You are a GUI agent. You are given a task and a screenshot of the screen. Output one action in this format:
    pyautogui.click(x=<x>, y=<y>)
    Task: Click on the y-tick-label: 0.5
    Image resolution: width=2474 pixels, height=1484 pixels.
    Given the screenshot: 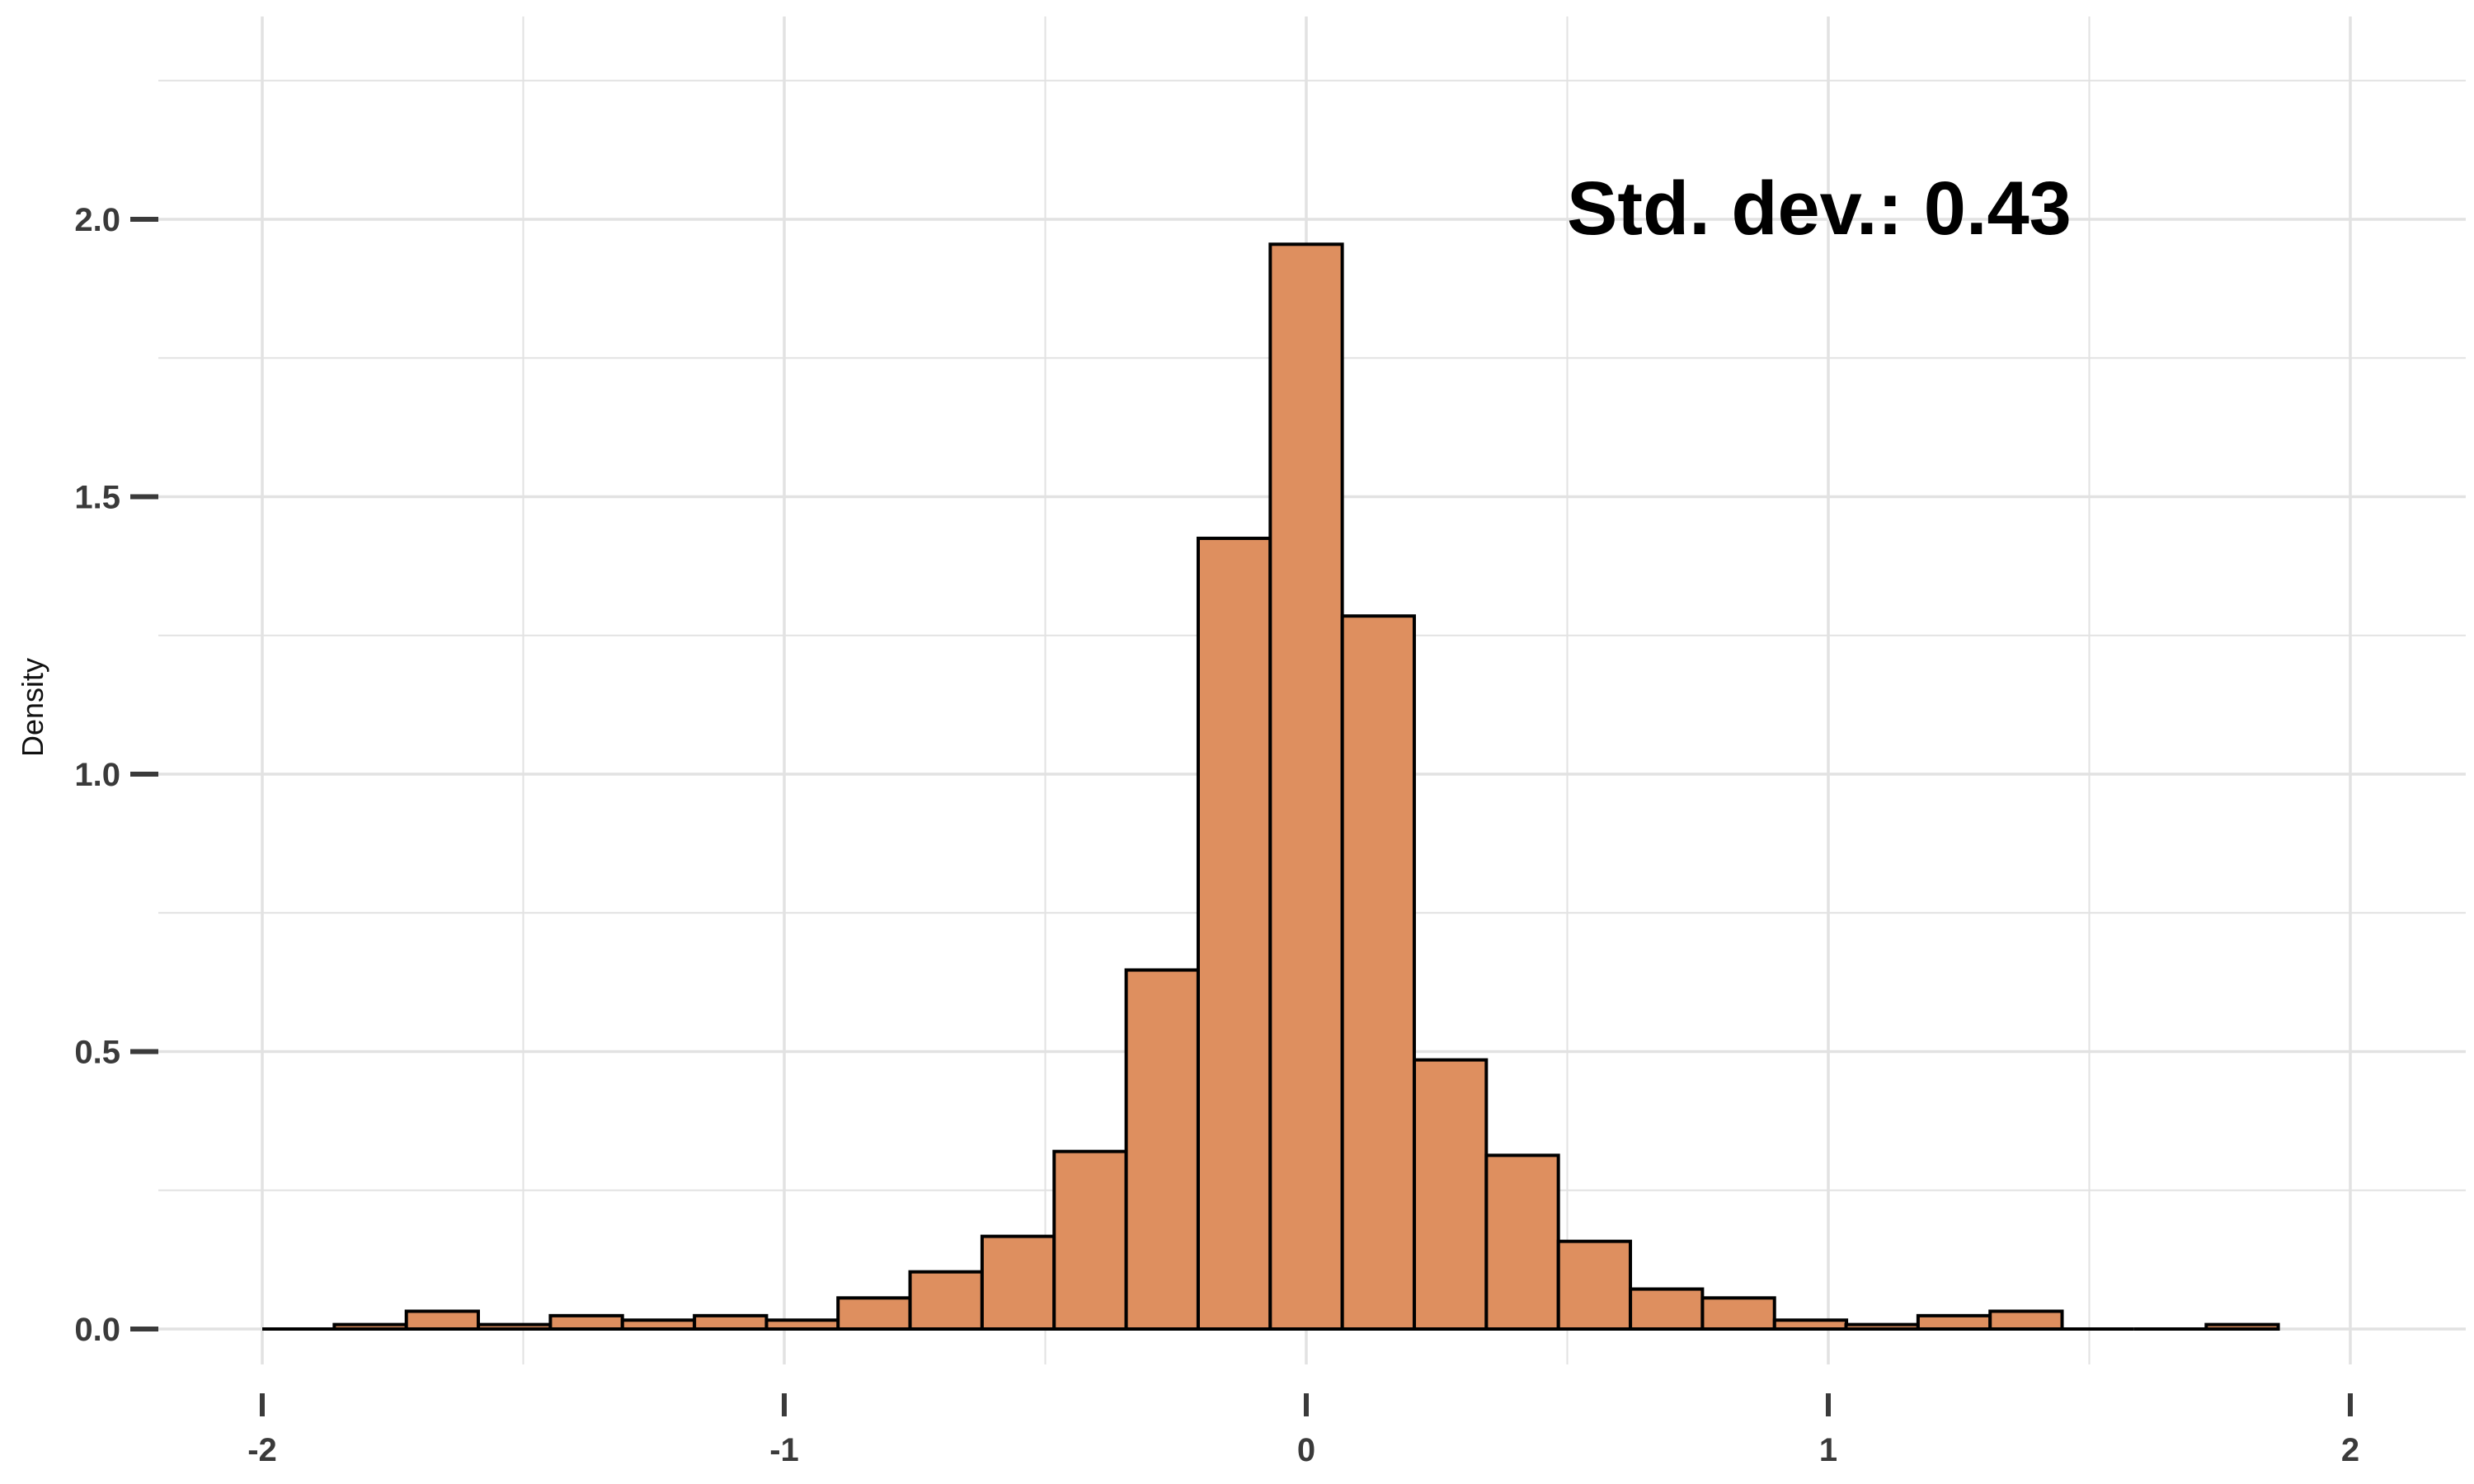 What is the action you would take?
    pyautogui.click(x=97, y=1053)
    